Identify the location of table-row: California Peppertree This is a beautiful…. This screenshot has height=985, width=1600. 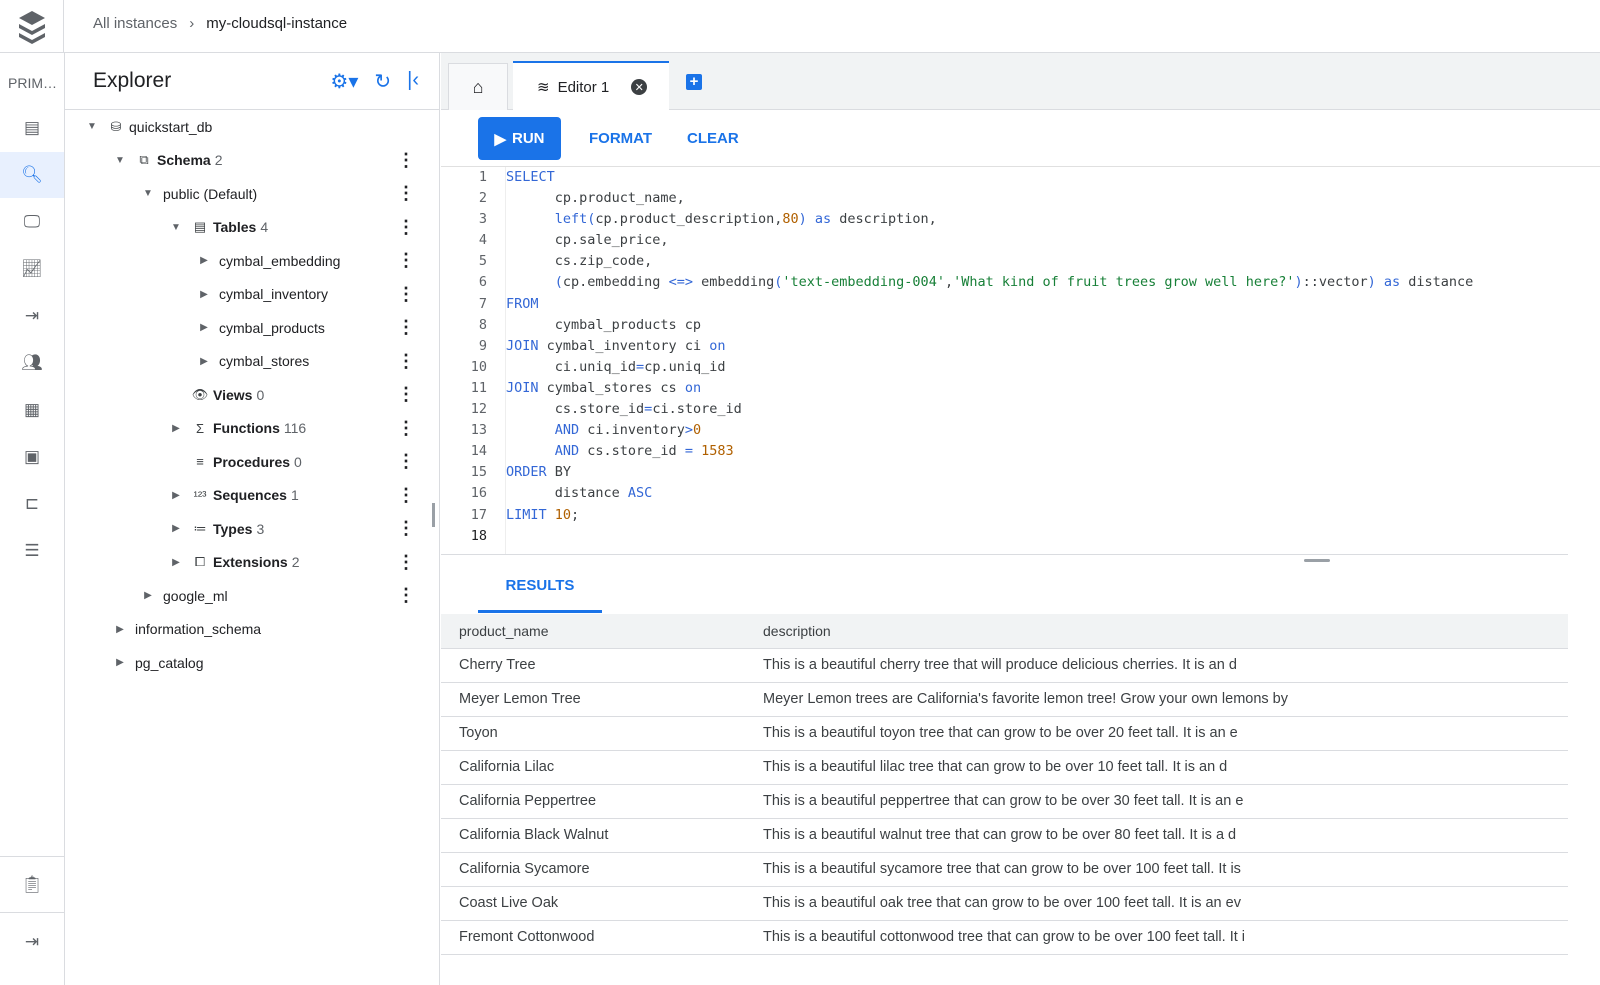
(1004, 801).